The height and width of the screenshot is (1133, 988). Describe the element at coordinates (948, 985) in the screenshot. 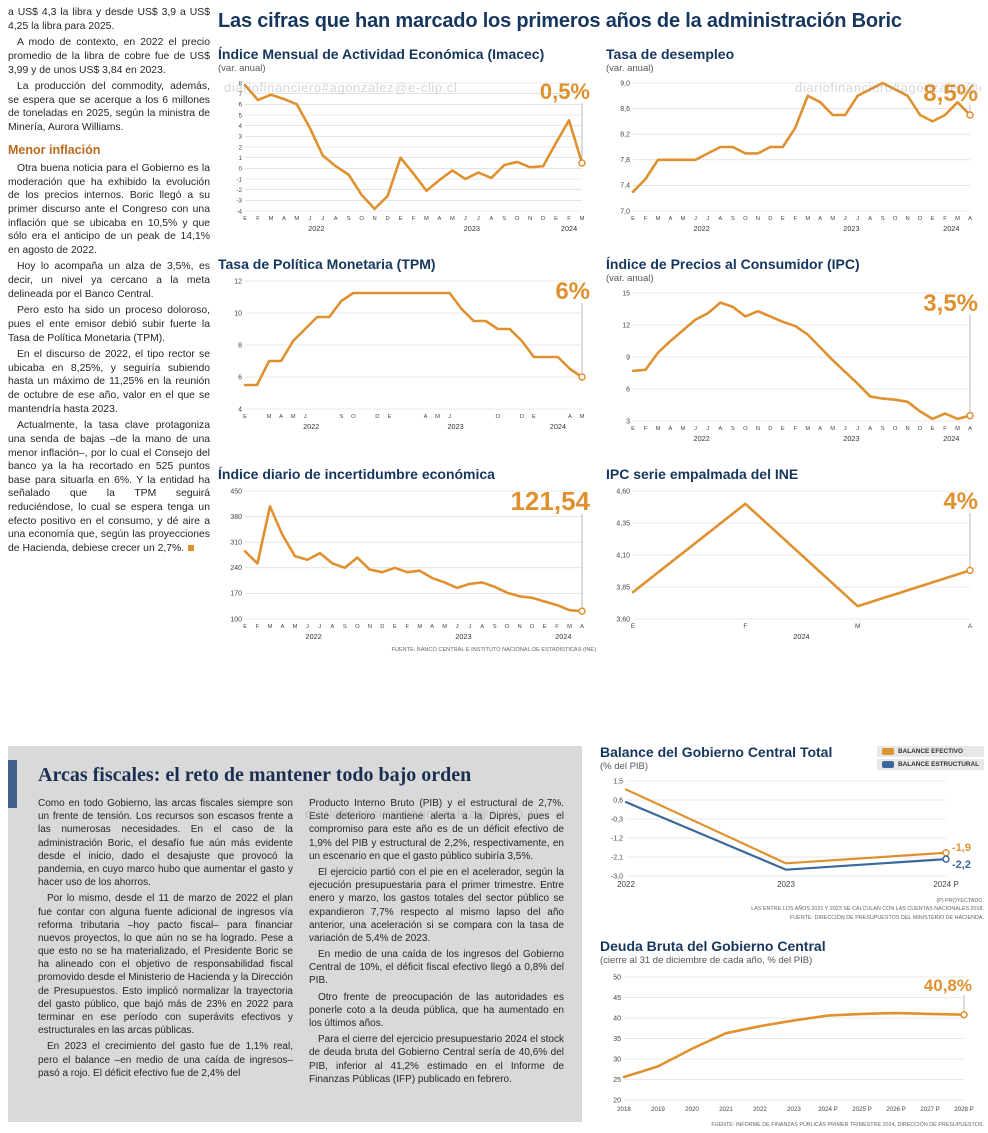

I see `svg-text: 40,8%` at that location.